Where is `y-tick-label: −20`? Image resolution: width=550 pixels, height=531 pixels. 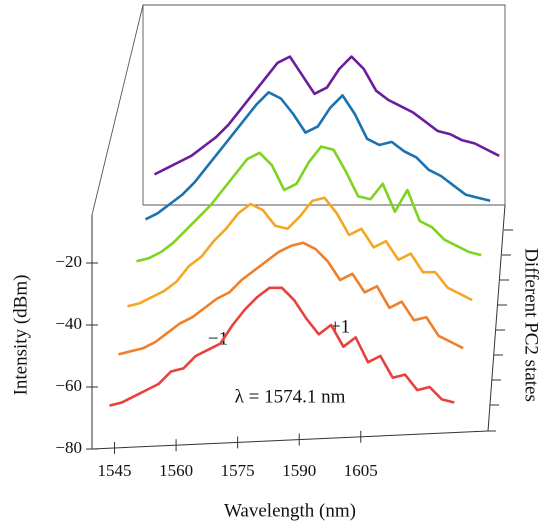 y-tick-label: −20 is located at coordinates (68, 261).